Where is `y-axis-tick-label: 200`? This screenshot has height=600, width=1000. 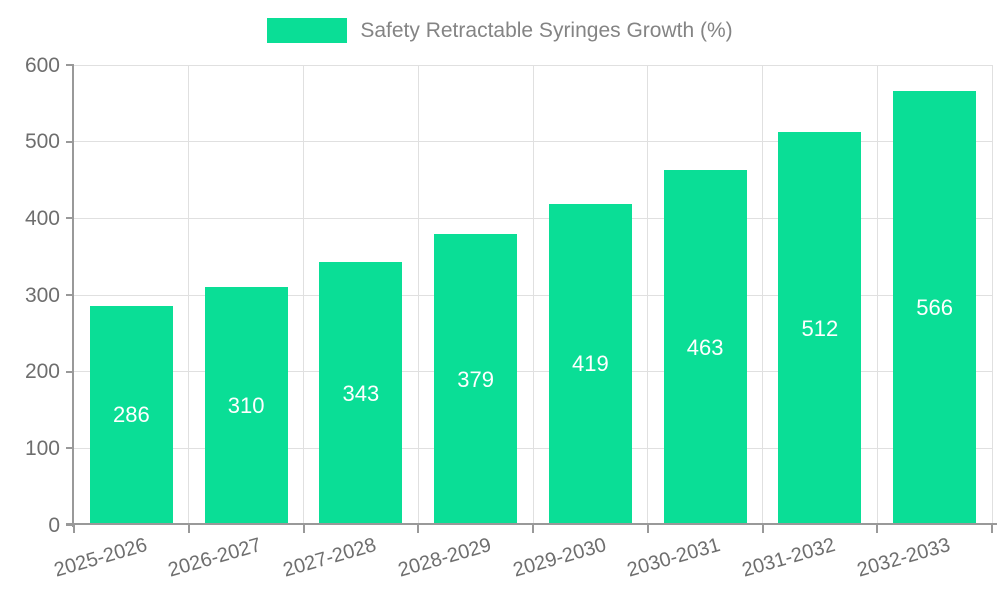
y-axis-tick-label: 200 is located at coordinates (42, 372).